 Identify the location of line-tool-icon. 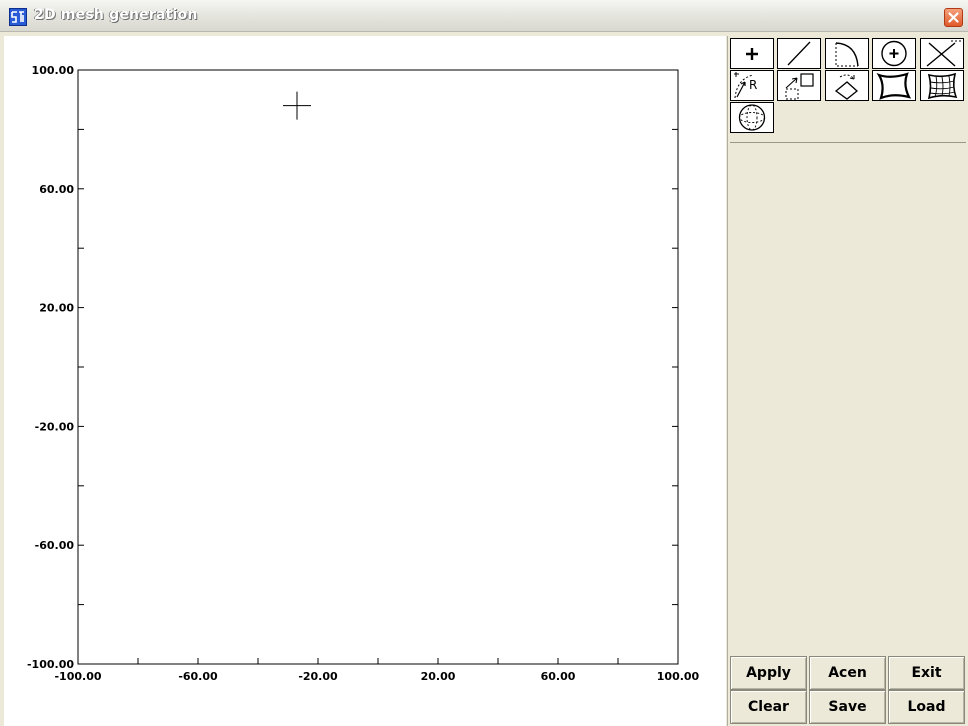
(799, 53).